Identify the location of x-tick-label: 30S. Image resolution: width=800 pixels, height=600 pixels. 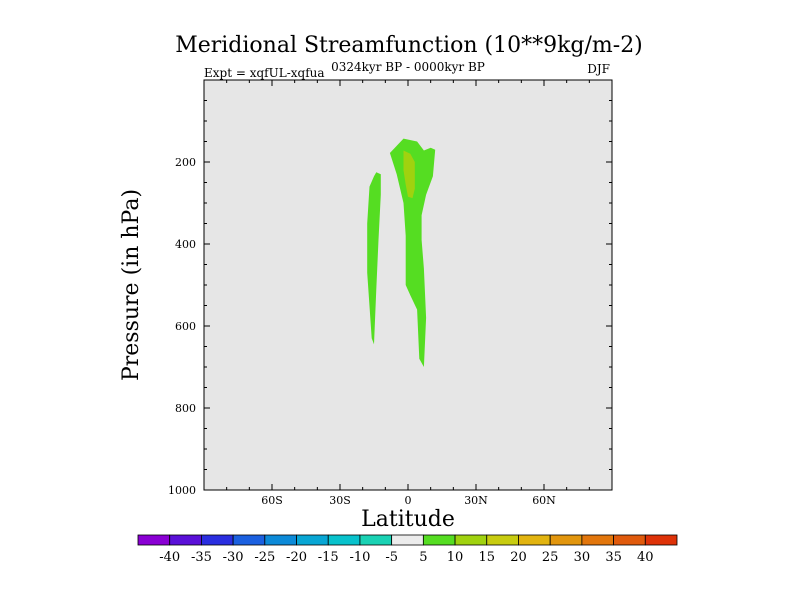
(340, 500).